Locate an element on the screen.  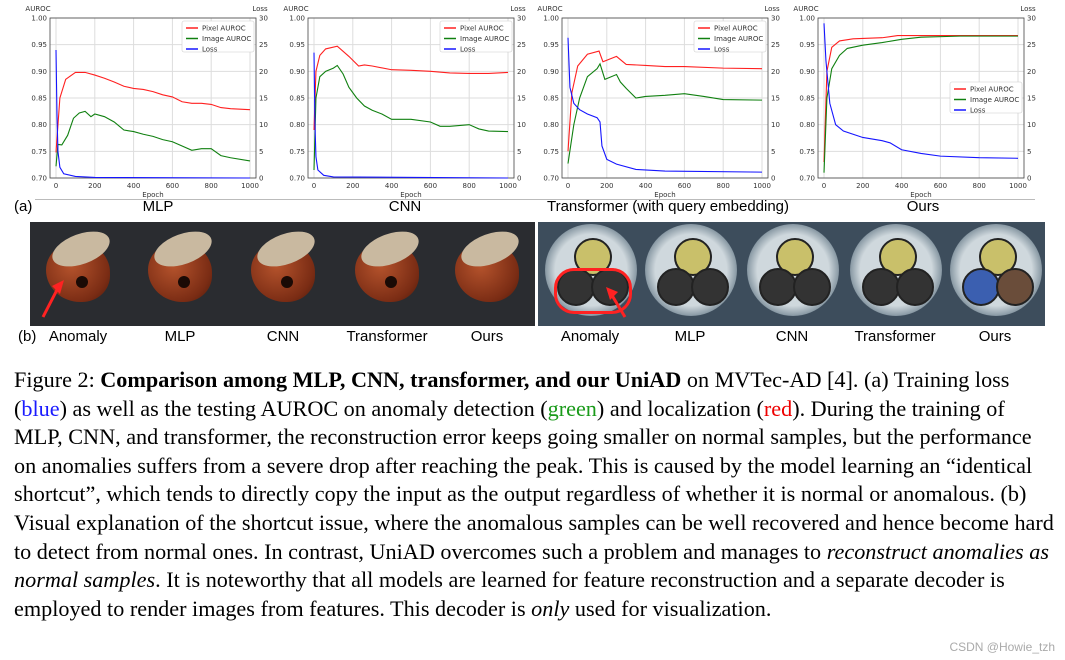
subtitle-cnn: CNN is located at coordinates (405, 206).